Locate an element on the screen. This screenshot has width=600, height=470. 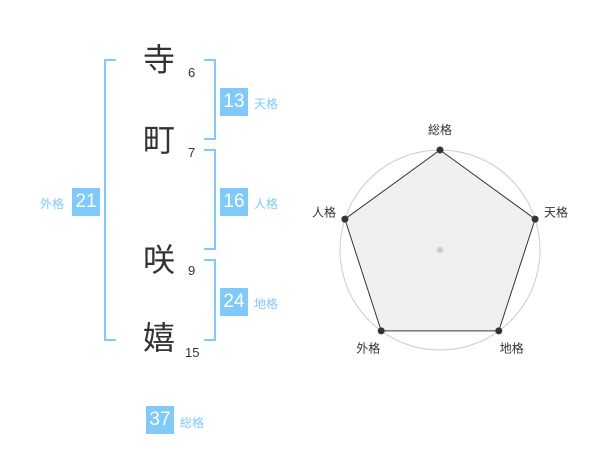
jinkaku-bracket is located at coordinates (210, 199).